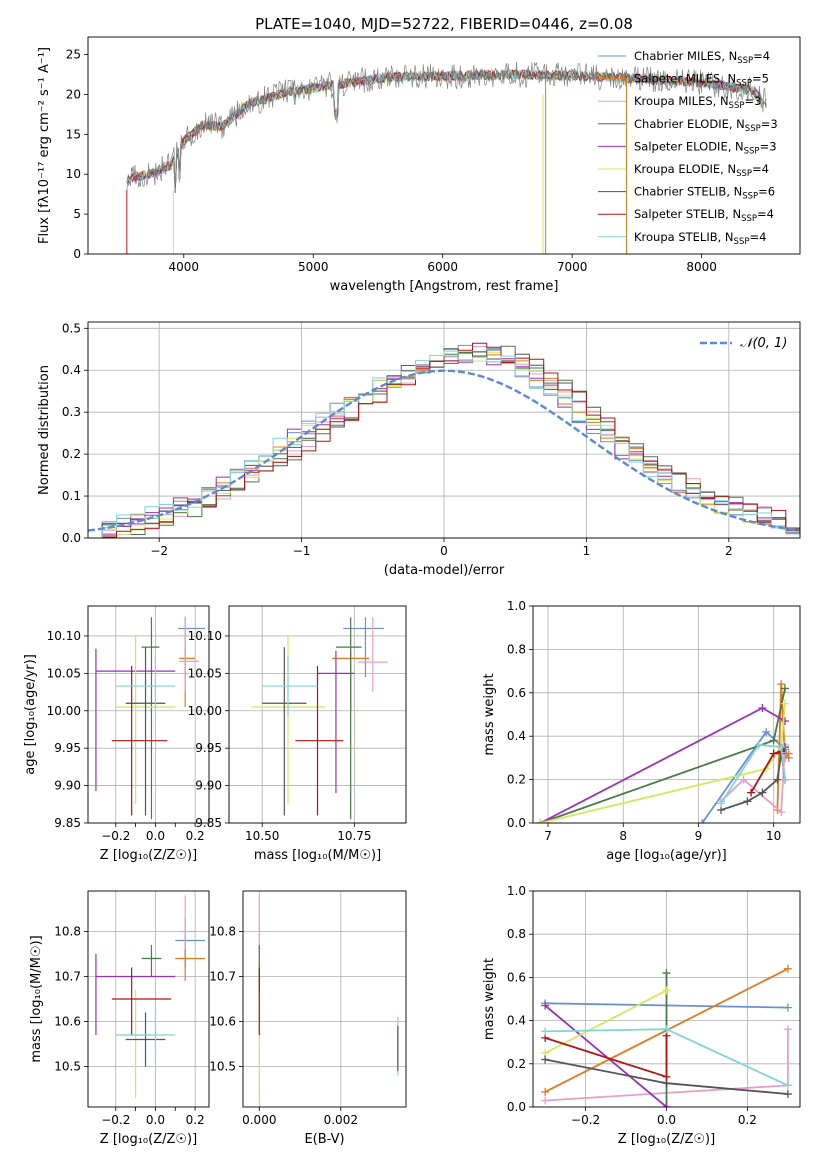 The width and height of the screenshot is (819, 1170). What do you see at coordinates (706, 125) in the screenshot?
I see `legend-label: Chabrier ELODIE, NSSP=3` at bounding box center [706, 125].